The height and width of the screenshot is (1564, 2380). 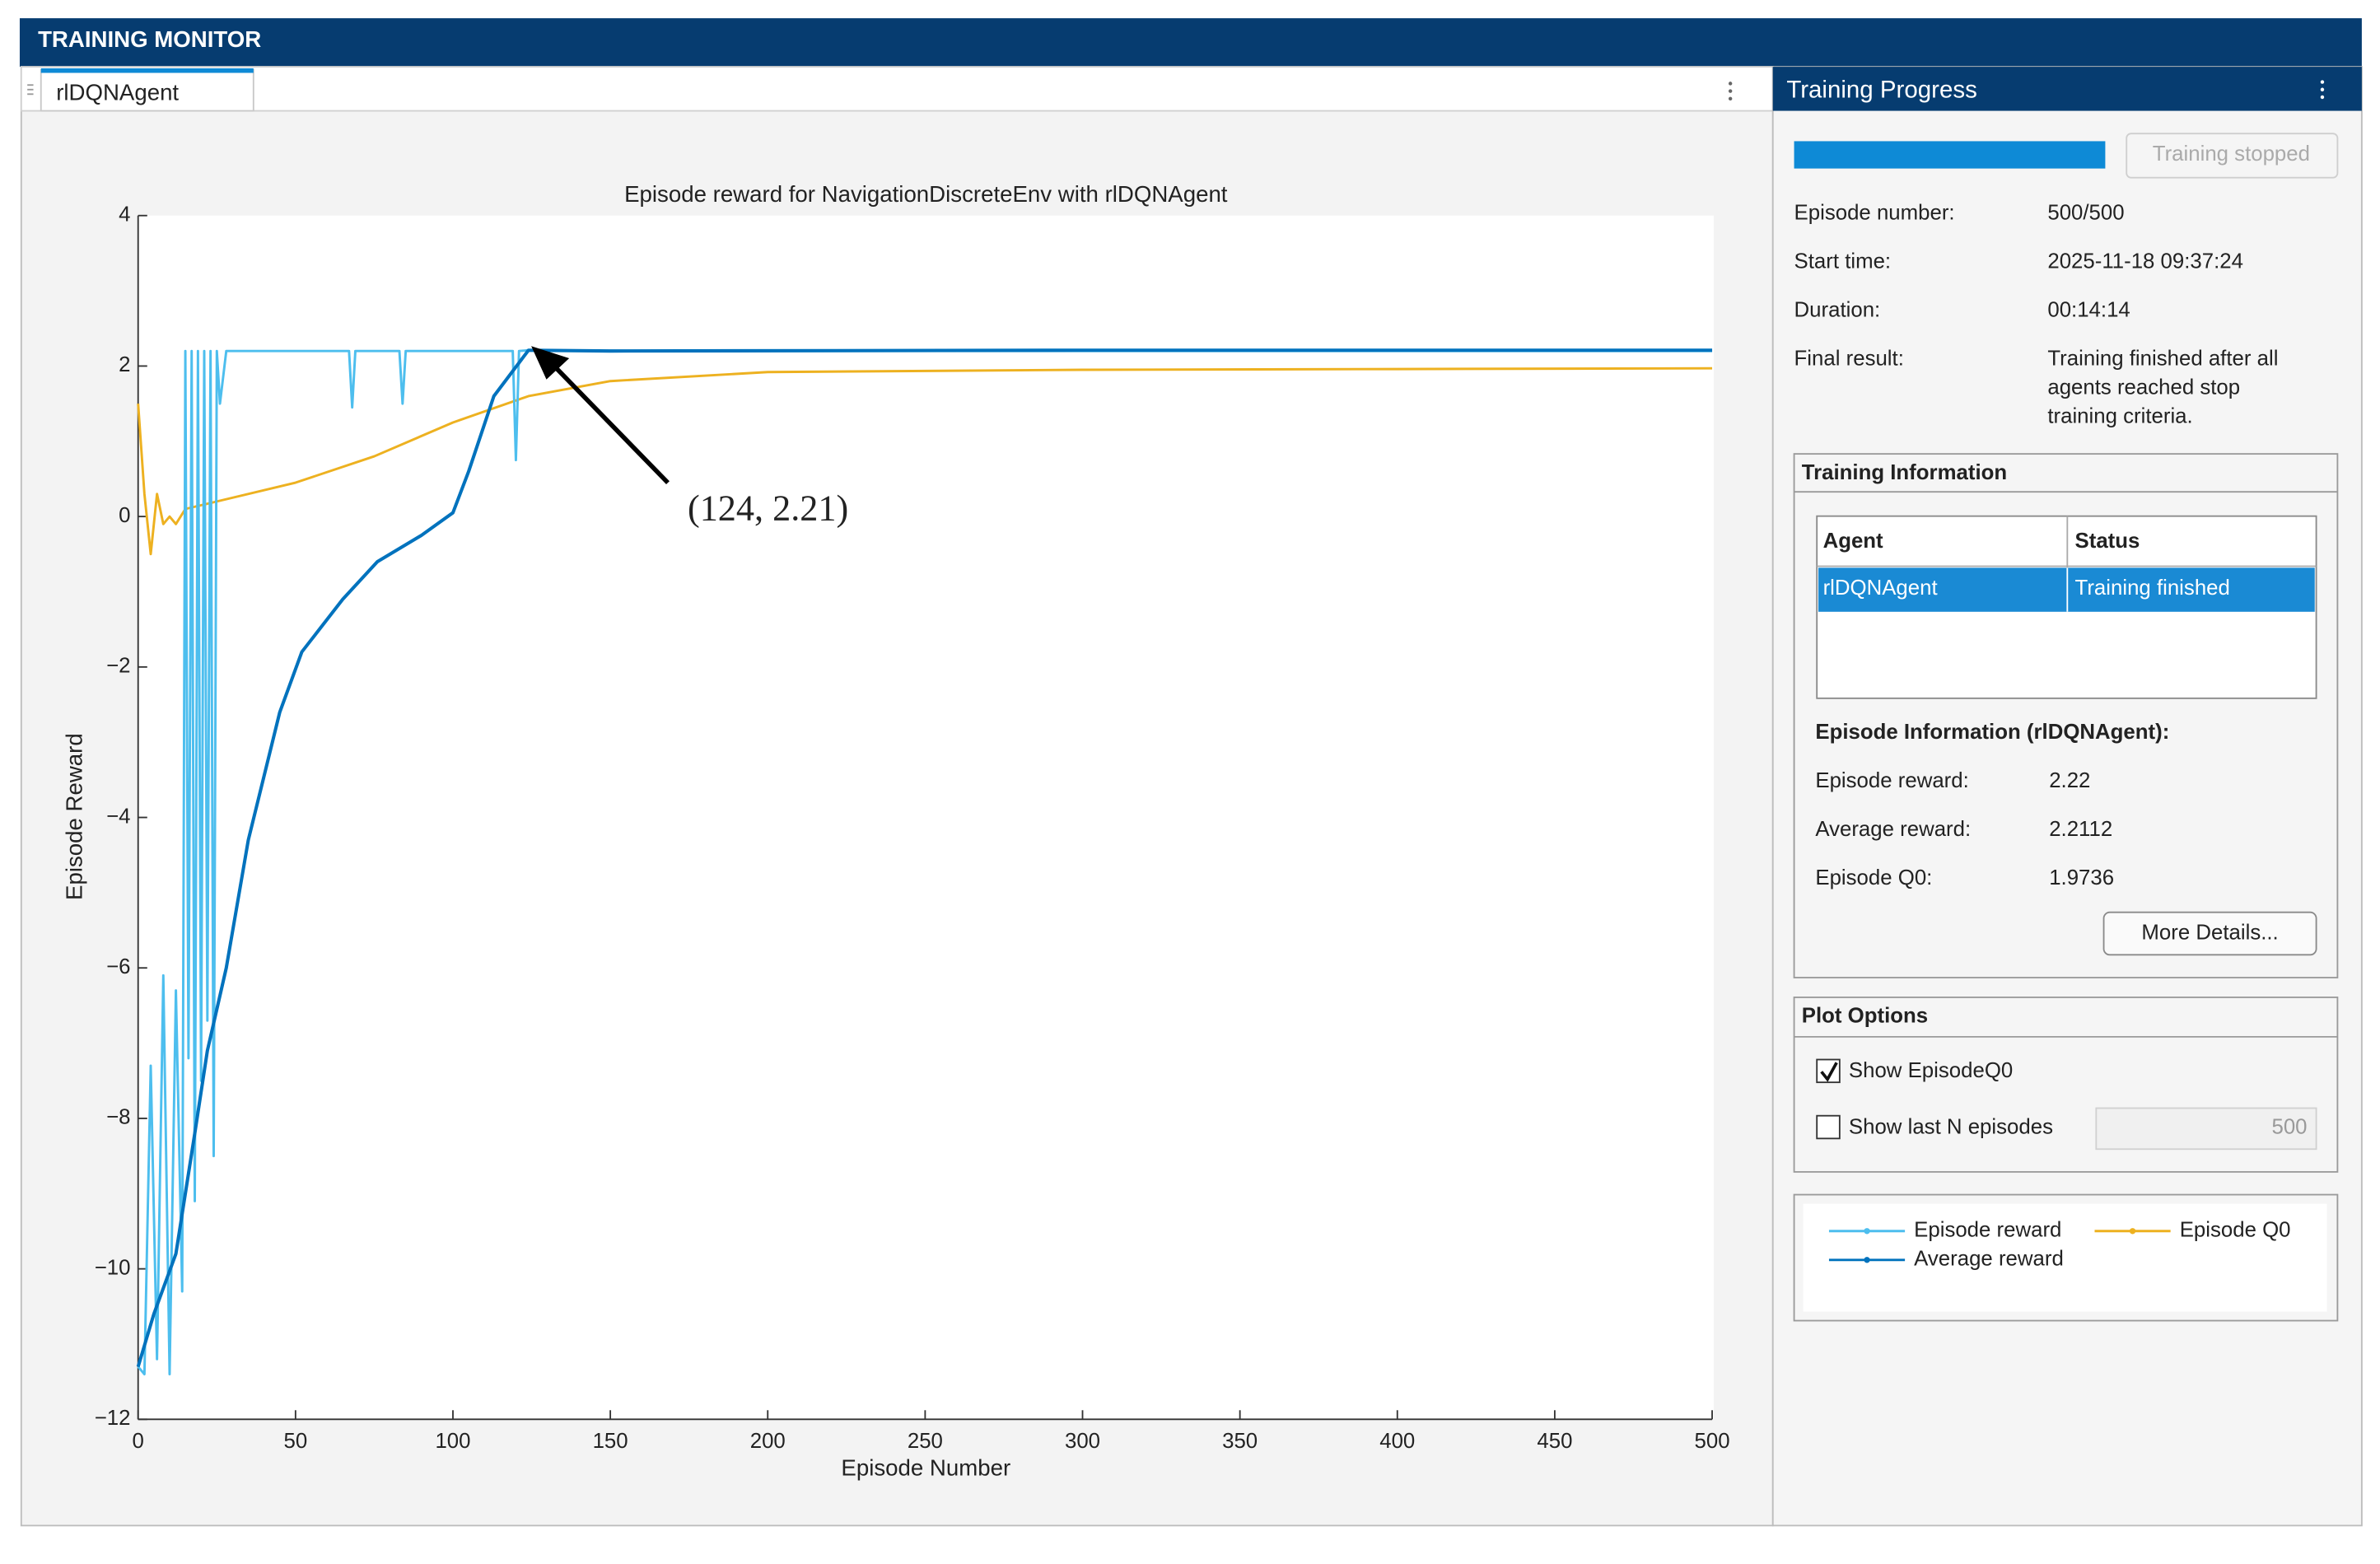 I want to click on field-value: 2.22, so click(x=2069, y=780).